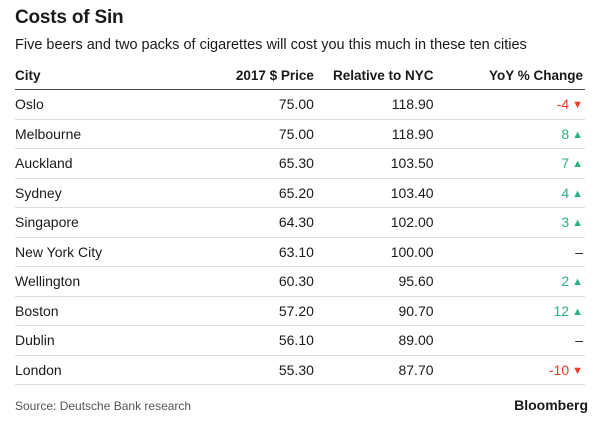  I want to click on table-row: New York City 63.10 100.00 –, so click(300, 252).